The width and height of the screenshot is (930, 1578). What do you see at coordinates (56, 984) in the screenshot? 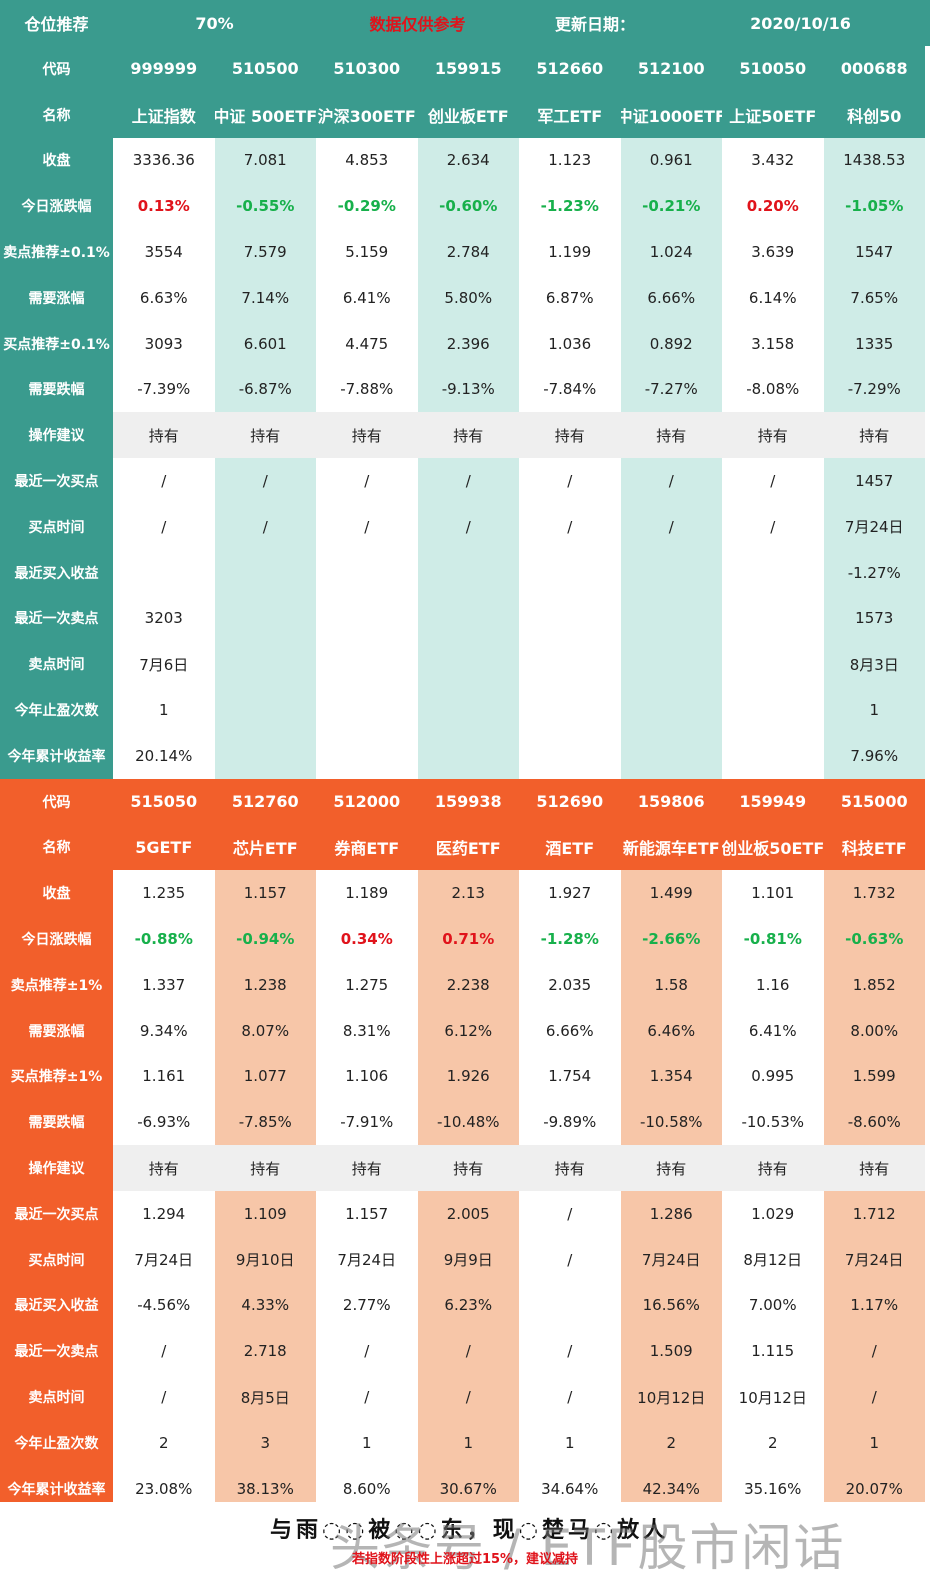
I see `row-label: 卖点推荐±1%` at bounding box center [56, 984].